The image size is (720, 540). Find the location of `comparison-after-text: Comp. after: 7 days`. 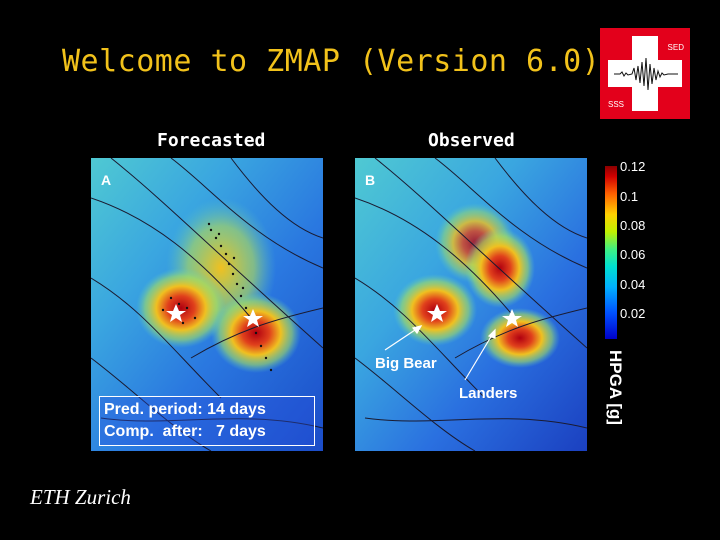

comparison-after-text: Comp. after: 7 days is located at coordinates (185, 431).